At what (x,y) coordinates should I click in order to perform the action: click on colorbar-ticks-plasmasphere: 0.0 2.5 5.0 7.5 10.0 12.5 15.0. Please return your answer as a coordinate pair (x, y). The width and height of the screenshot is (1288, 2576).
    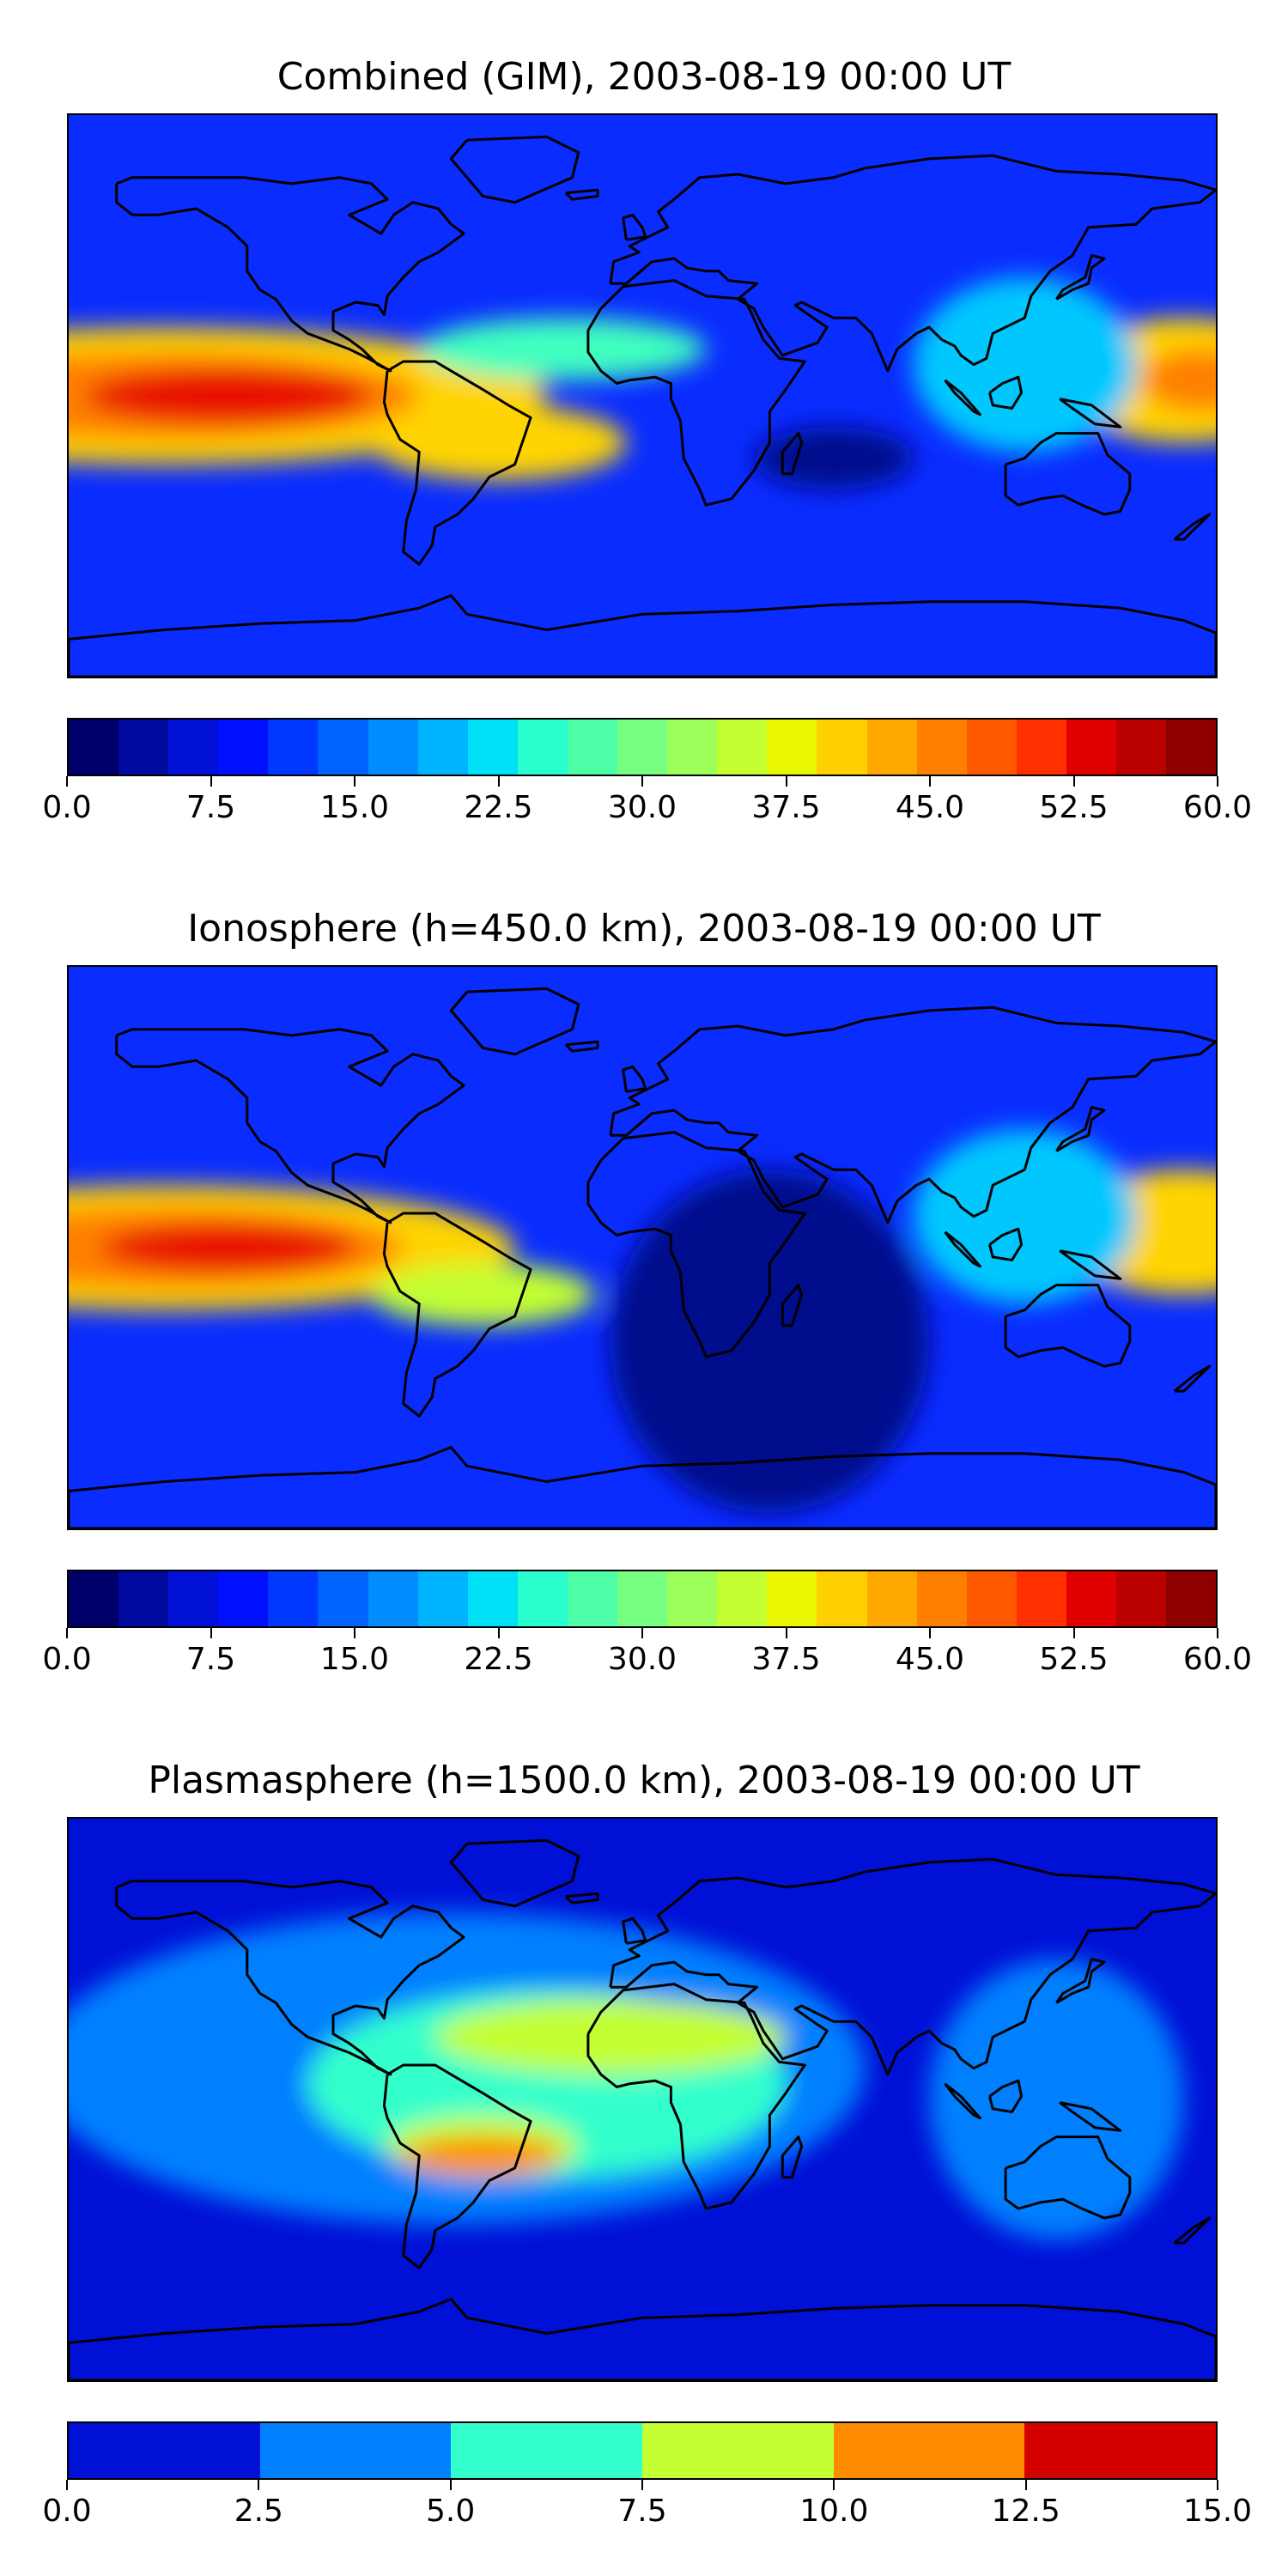
    Looking at the image, I should click on (647, 2506).